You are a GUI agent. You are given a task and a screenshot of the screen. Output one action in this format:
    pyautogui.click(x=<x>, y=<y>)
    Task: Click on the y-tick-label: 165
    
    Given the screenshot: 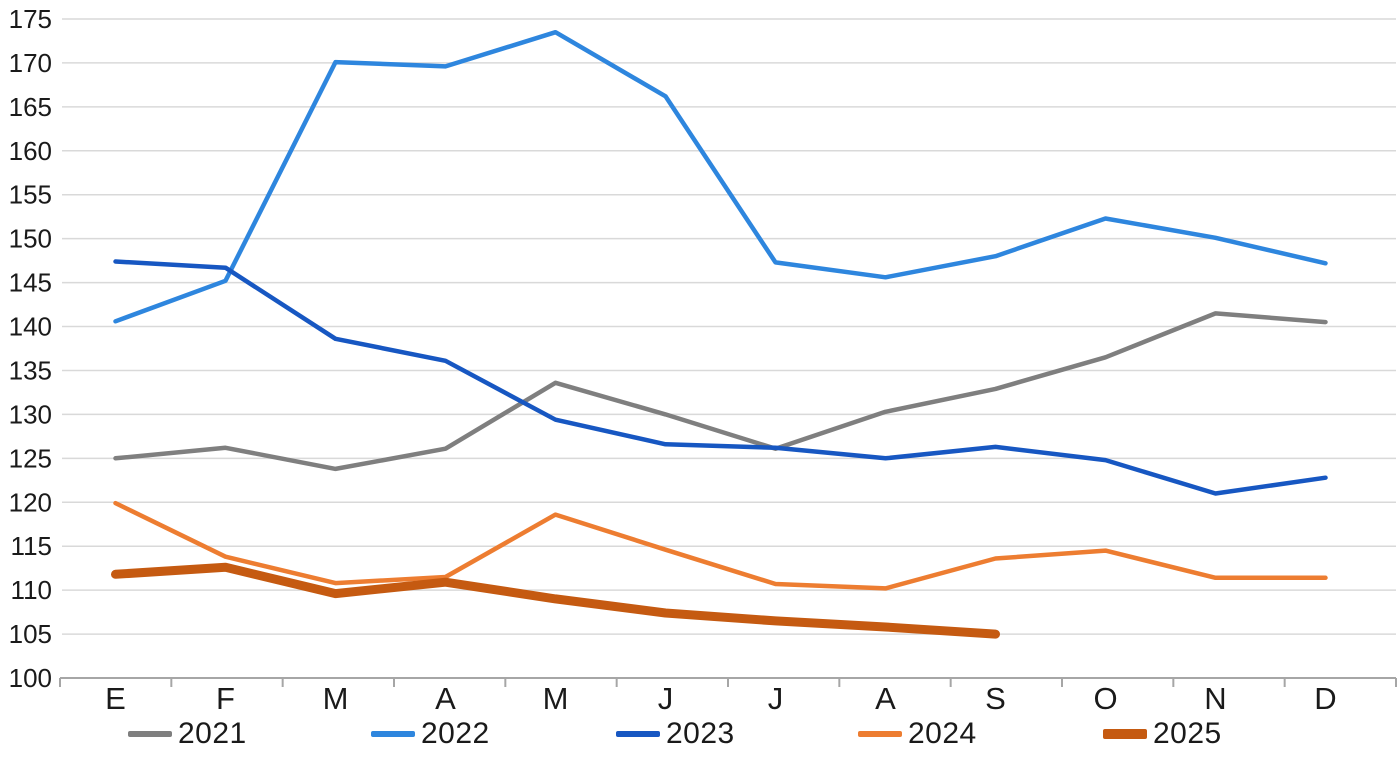 What is the action you would take?
    pyautogui.click(x=30, y=107)
    